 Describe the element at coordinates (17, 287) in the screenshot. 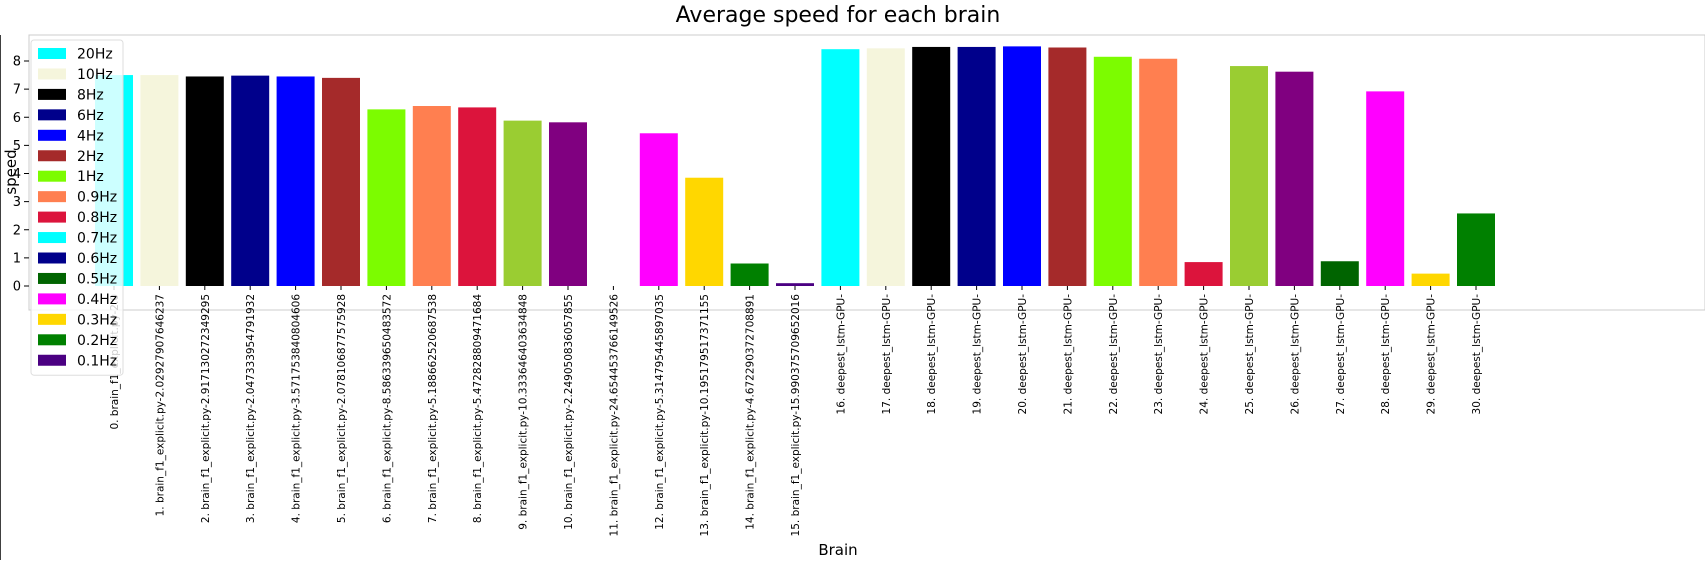

I see `y-tick-label: 0` at that location.